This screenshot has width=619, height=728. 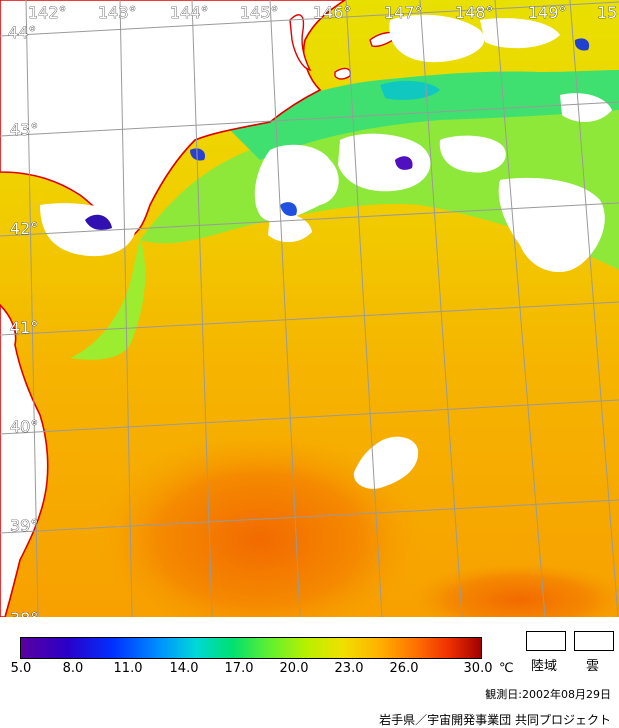 I want to click on land-swatch, so click(x=546, y=641).